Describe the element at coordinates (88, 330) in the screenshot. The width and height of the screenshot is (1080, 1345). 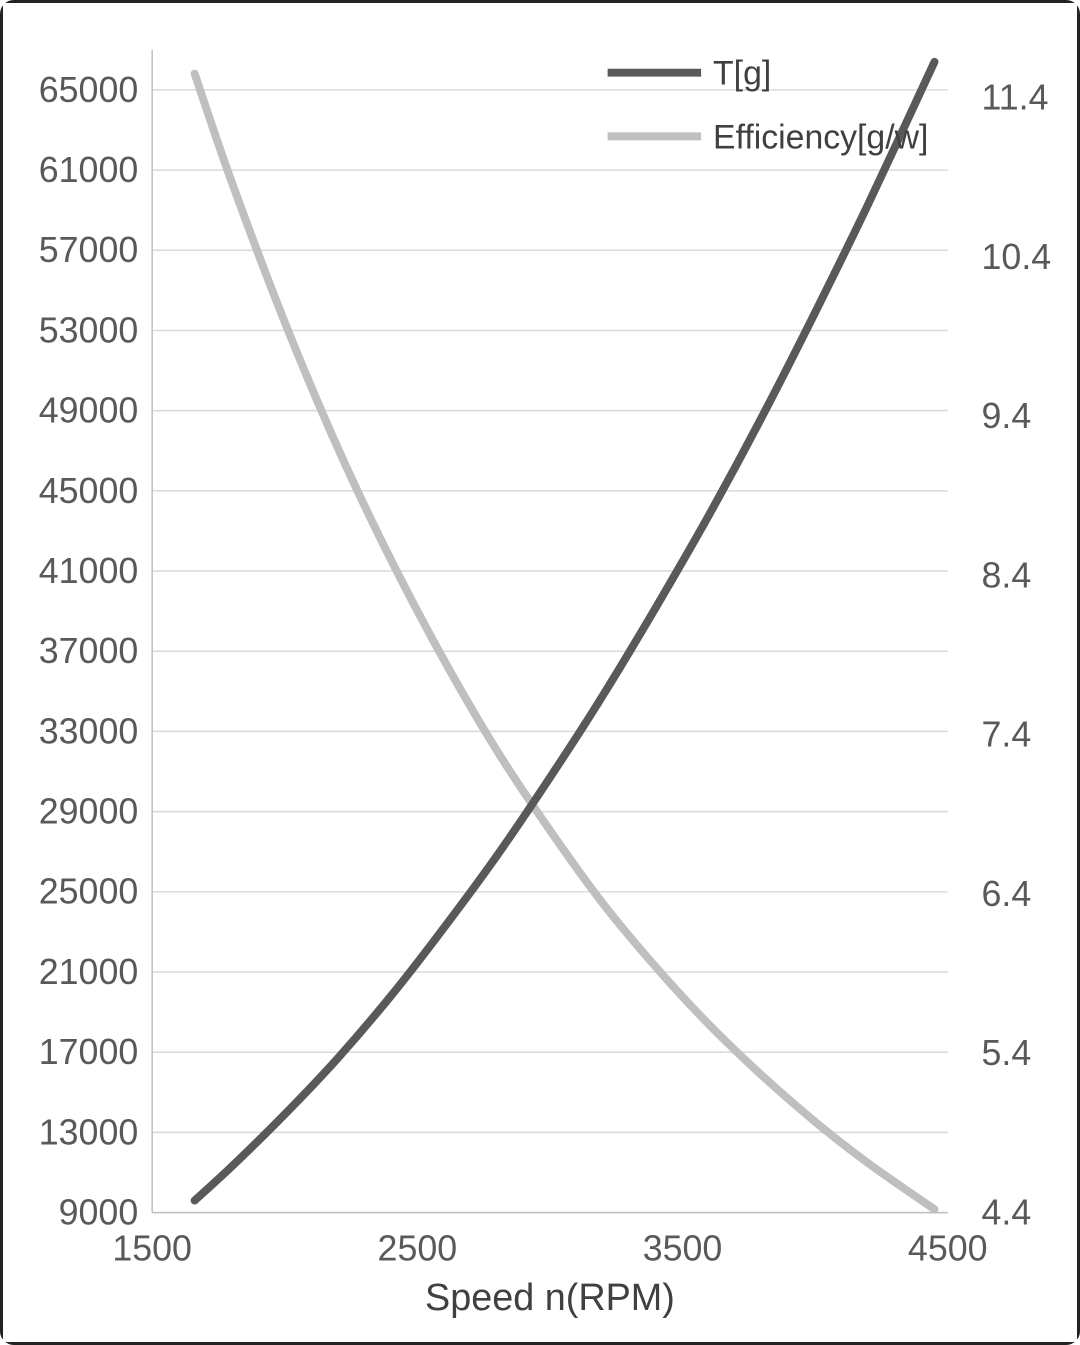
I see `left-tick-label: 53000` at that location.